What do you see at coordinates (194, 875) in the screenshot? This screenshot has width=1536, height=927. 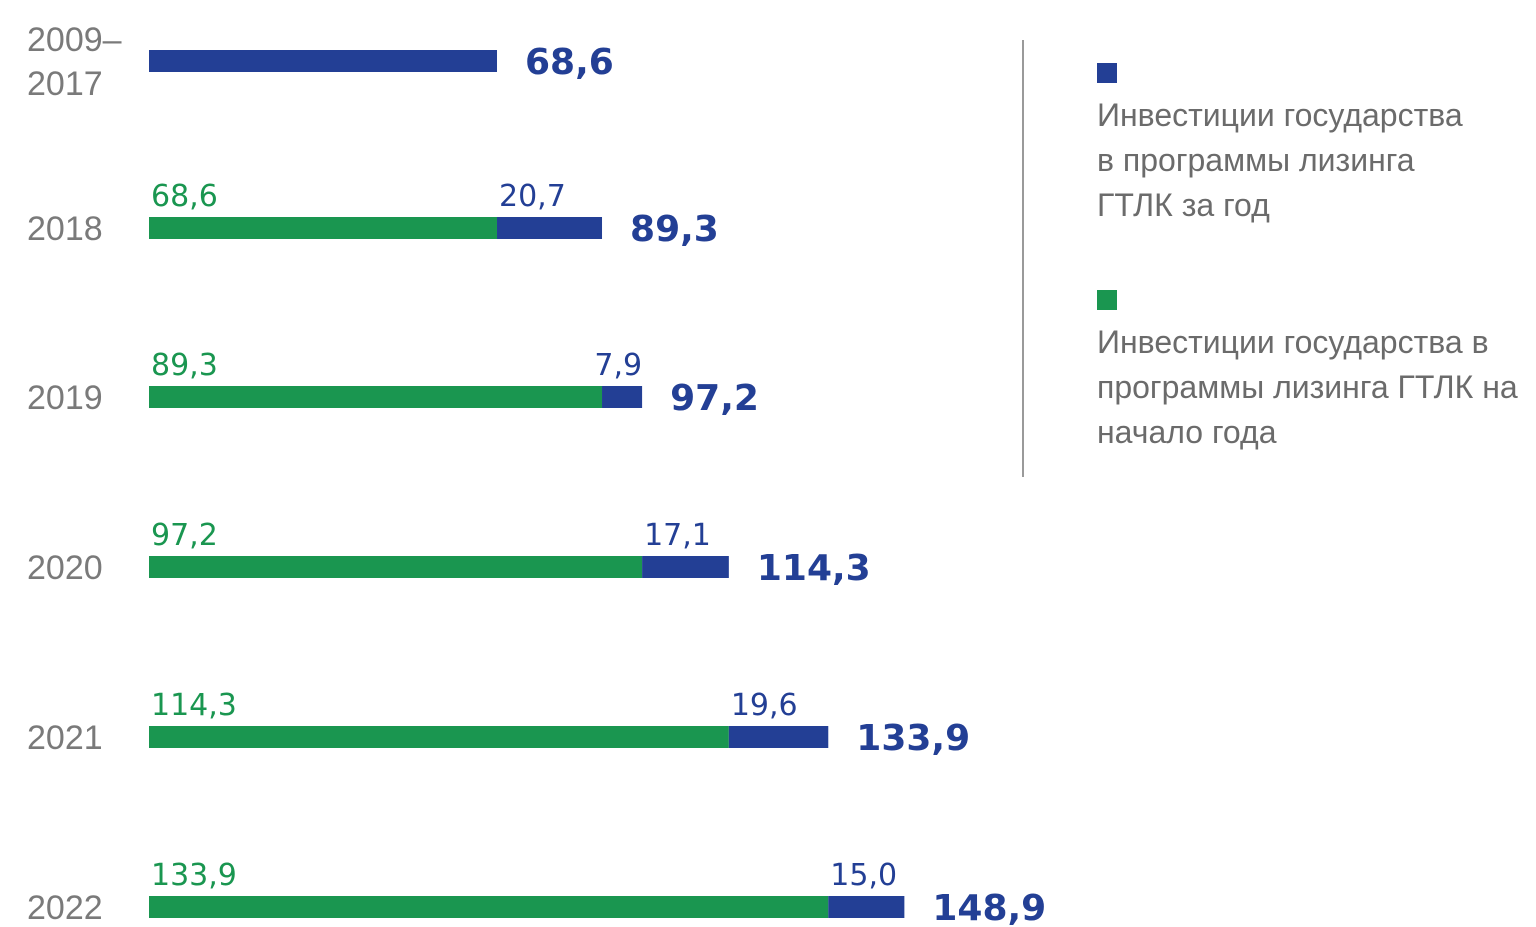 I see `segment-label: 133,9` at bounding box center [194, 875].